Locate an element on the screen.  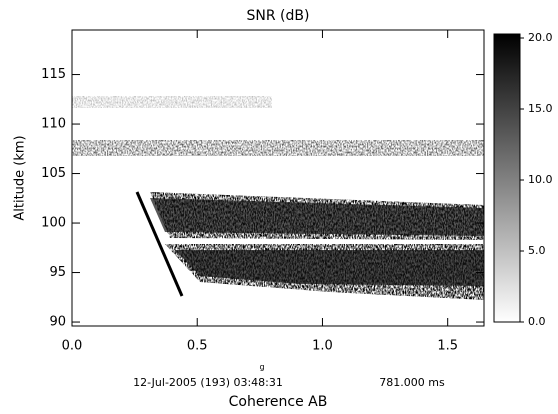
colorbar-tick-label: 20.0 is located at coordinates (540, 37).